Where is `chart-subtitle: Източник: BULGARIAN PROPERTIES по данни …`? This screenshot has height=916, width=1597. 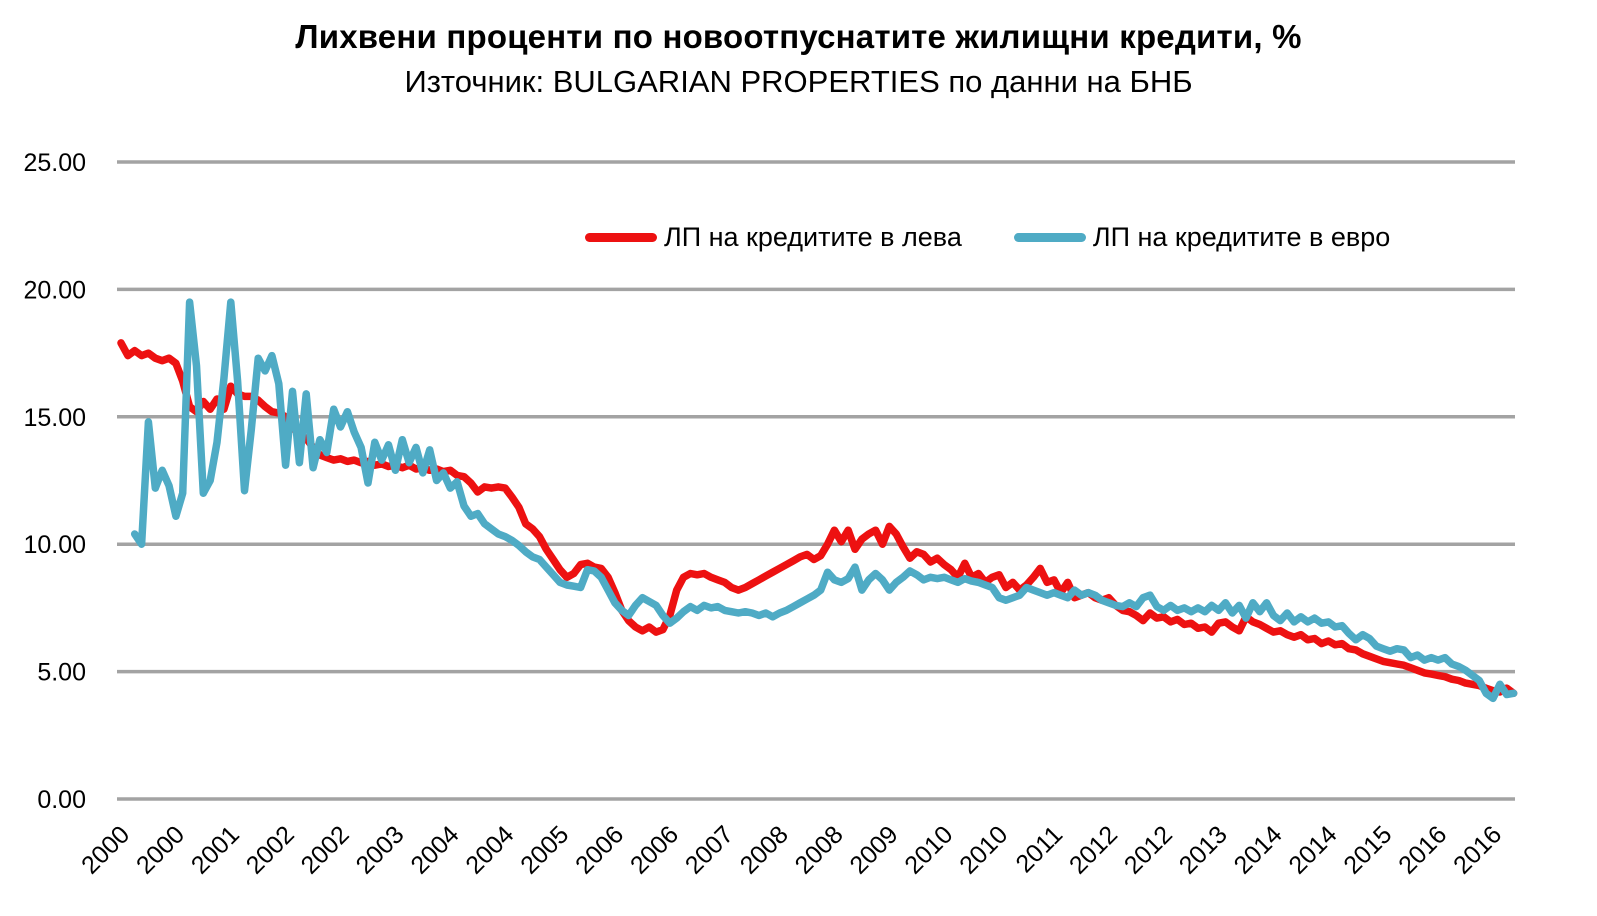 chart-subtitle: Източник: BULGARIAN PROPERTIES по данни … is located at coordinates (798, 81).